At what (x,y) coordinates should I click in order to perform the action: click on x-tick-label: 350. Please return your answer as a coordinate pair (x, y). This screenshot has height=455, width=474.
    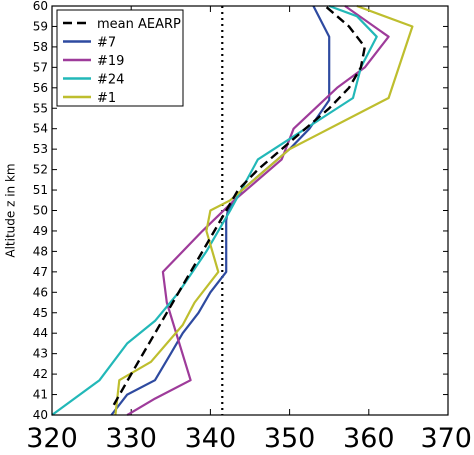
    Looking at the image, I should click on (290, 436).